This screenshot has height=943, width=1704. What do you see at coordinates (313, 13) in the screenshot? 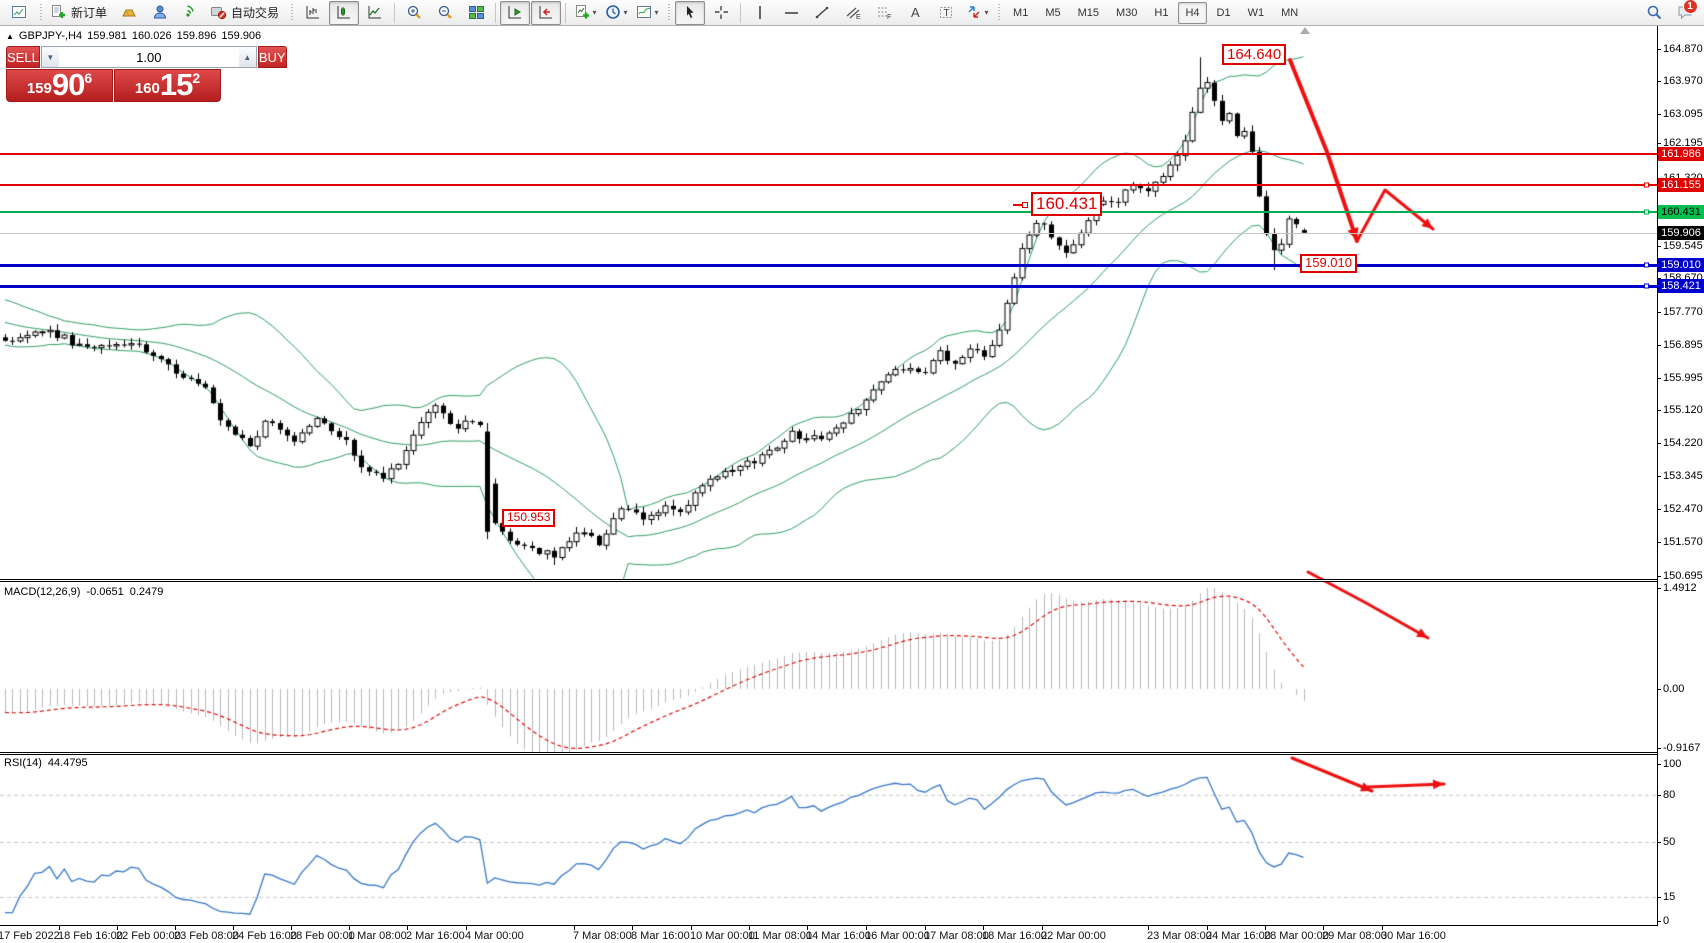
I see `bar-chart-button` at bounding box center [313, 13].